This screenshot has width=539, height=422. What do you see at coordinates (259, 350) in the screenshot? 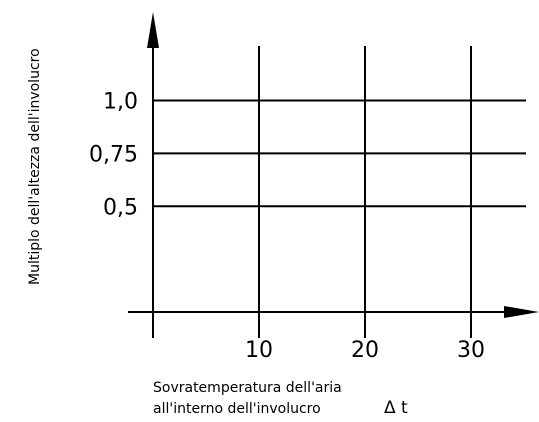
I see `x-tick-label-0: 10` at bounding box center [259, 350].